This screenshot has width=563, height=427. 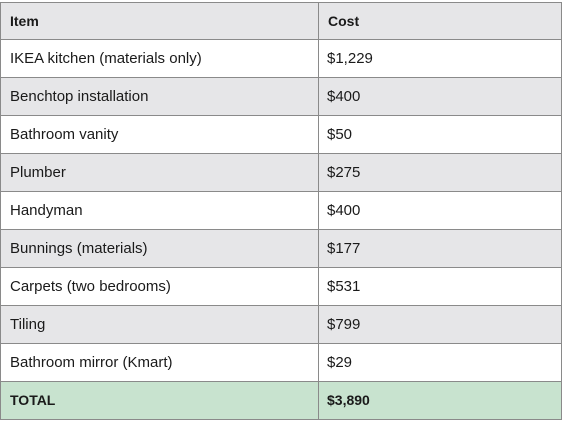 What do you see at coordinates (159, 210) in the screenshot?
I see `item-cell: Handyman` at bounding box center [159, 210].